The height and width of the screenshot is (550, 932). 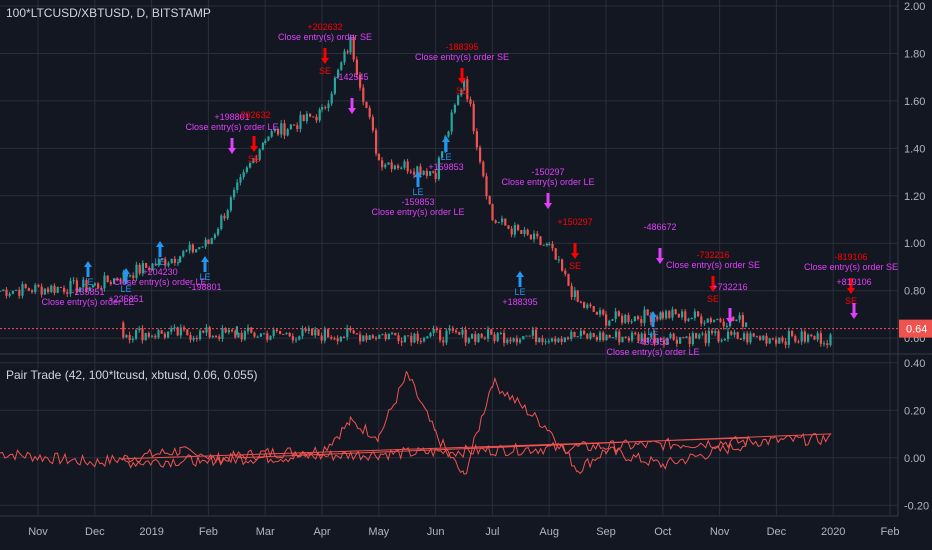 I want to click on order-label: Close entry(s) order SE, so click(x=713, y=265).